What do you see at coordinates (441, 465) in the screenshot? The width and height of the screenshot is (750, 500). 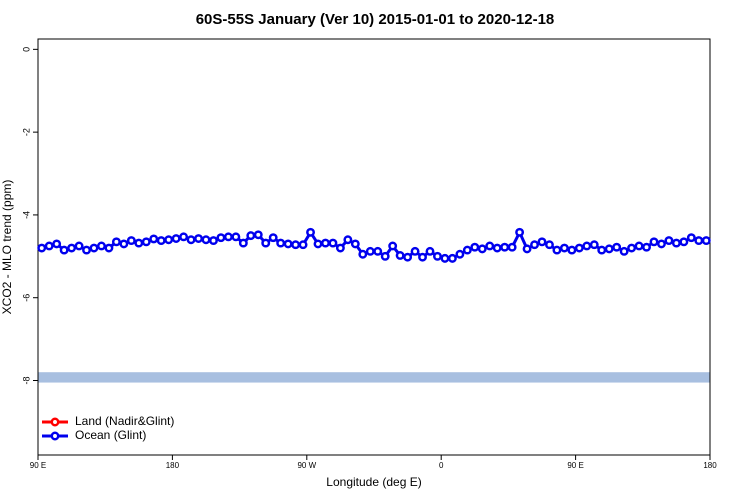 I see `x-tick-label: 0` at bounding box center [441, 465].